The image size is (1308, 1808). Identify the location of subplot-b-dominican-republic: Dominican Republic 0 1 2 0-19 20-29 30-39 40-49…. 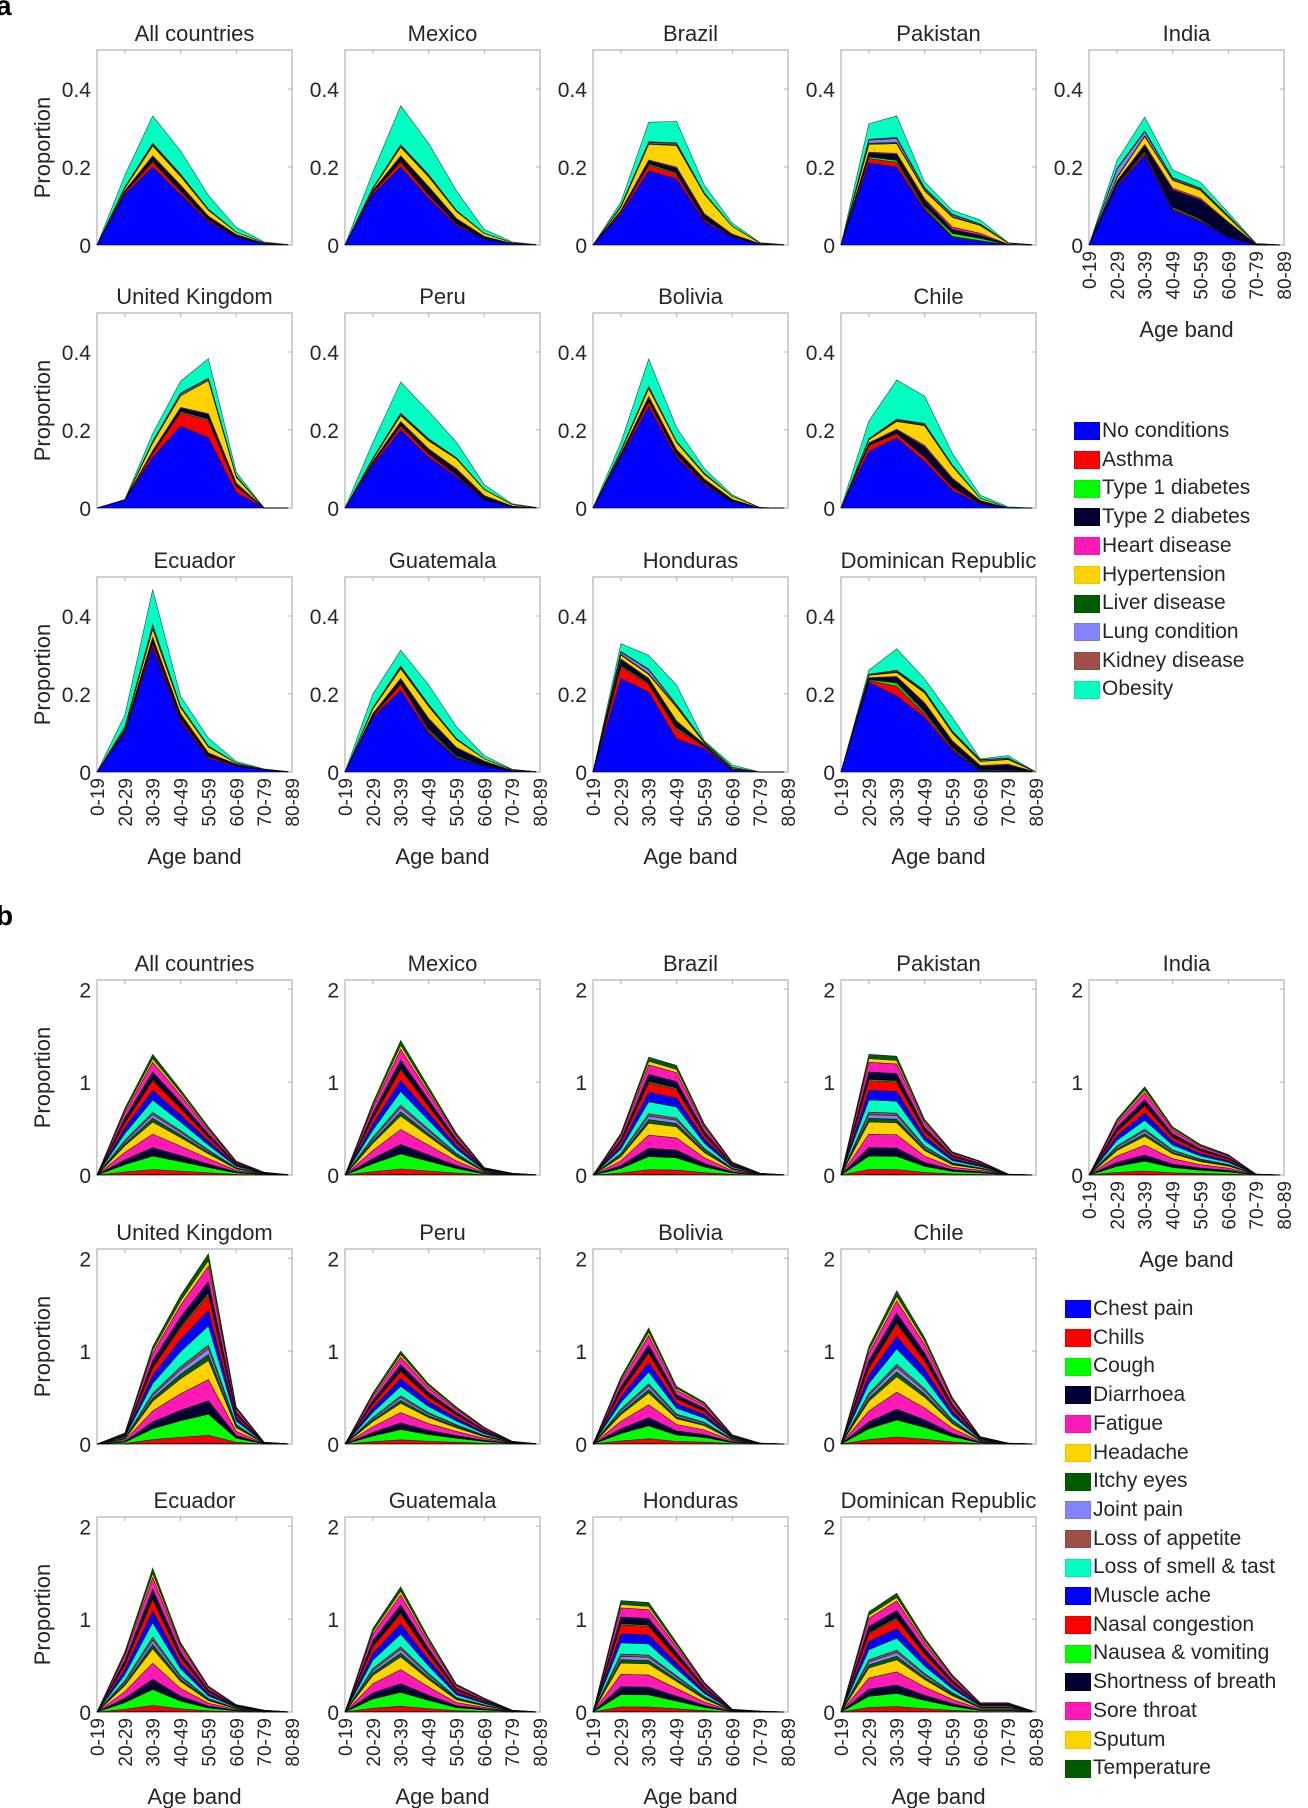
(935, 1648).